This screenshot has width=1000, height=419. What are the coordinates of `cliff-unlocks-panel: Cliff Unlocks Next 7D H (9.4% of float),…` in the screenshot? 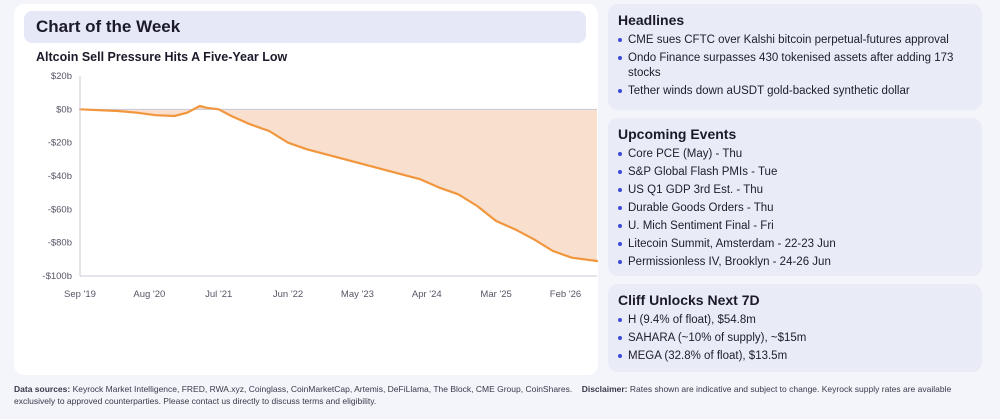 It's located at (795, 328).